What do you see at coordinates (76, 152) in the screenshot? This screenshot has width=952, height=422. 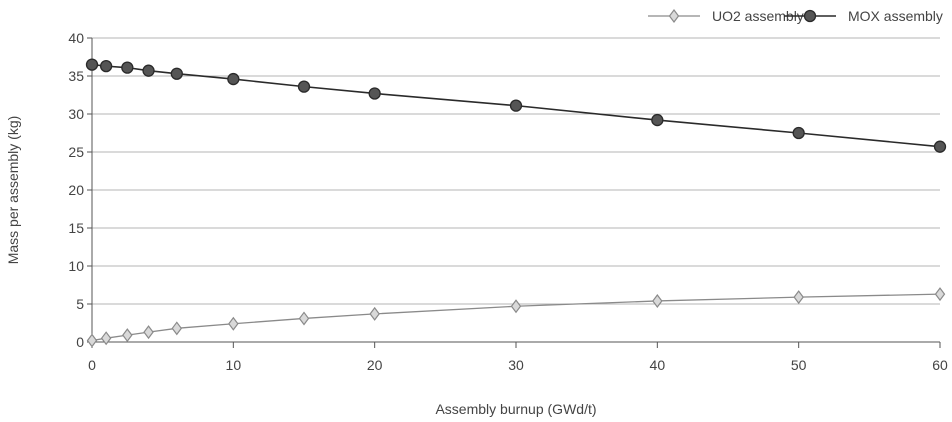 I see `y-tick-label: 25` at bounding box center [76, 152].